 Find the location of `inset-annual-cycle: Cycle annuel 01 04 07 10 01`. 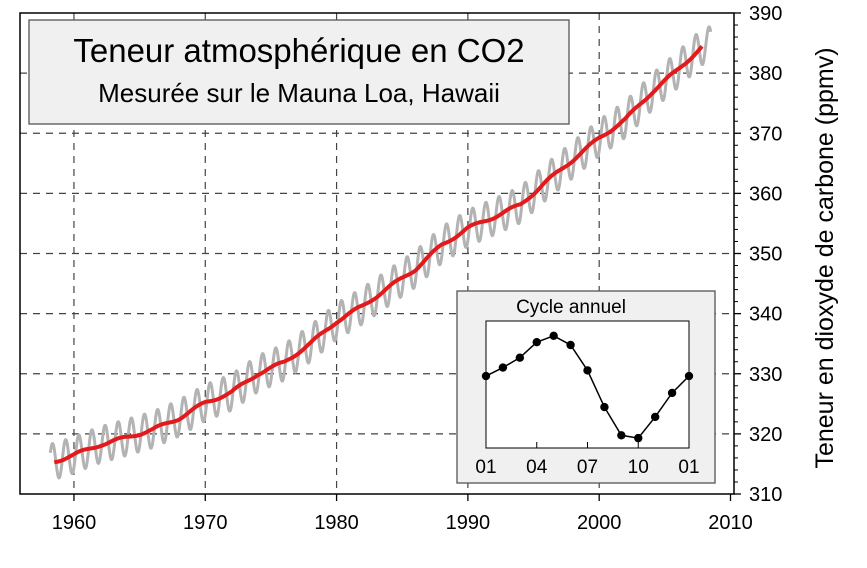

inset-annual-cycle: Cycle annuel 01 04 07 10 01 is located at coordinates (586, 387).